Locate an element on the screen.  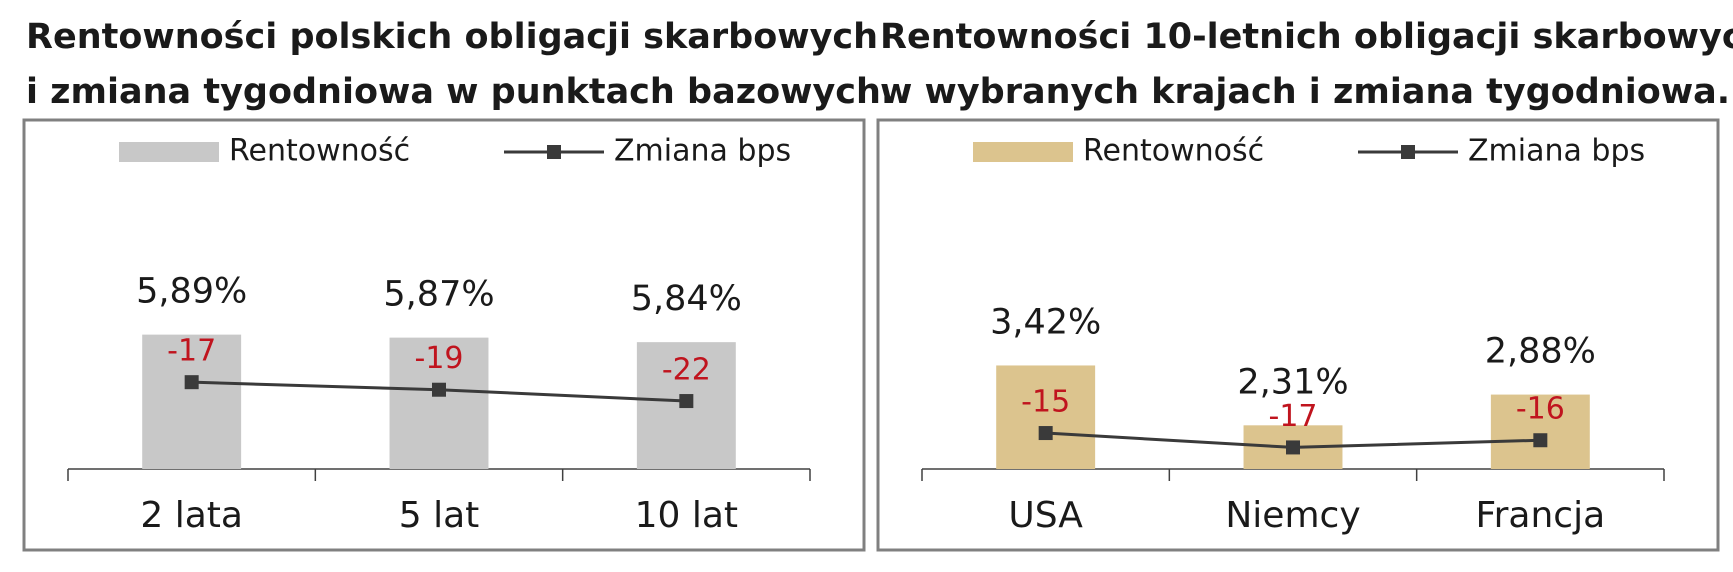
x-tick-label: 10 lat is located at coordinates (686, 515).